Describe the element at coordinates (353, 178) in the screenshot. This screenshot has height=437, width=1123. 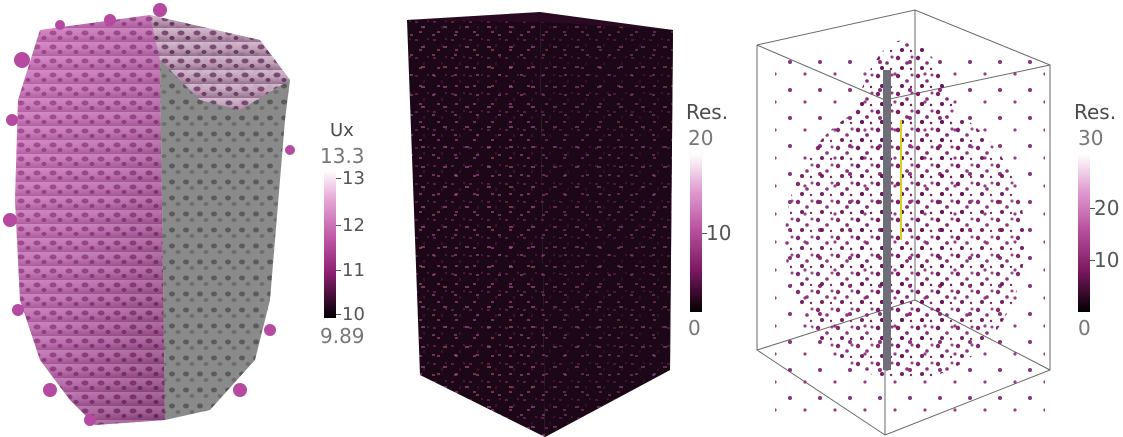
I see `colorbar-tick: 13` at that location.